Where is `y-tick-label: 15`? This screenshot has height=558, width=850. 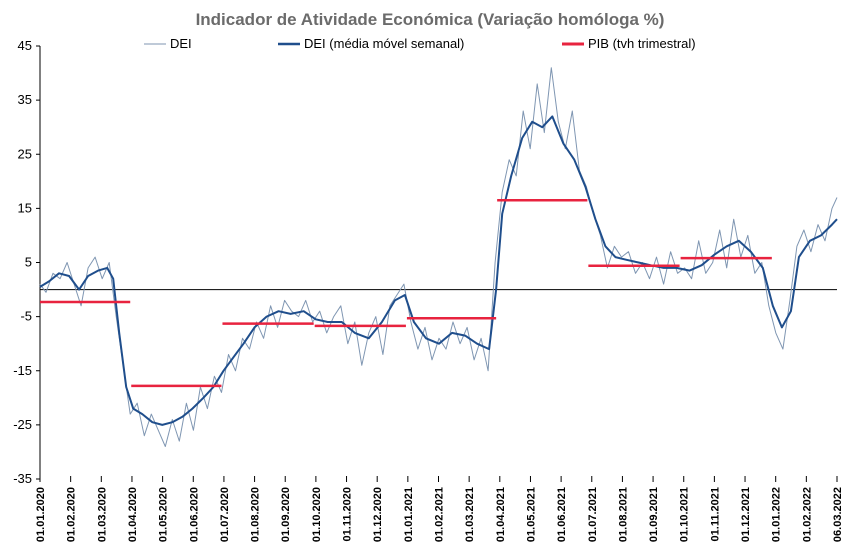 y-tick-label: 15 is located at coordinates (25, 207).